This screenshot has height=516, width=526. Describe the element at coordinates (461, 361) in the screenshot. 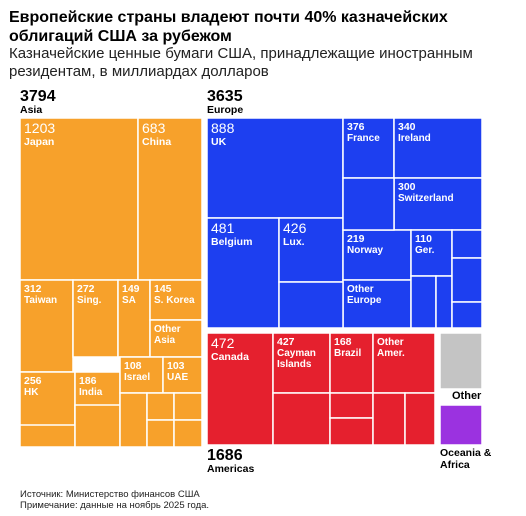

I see `tile-other` at that location.